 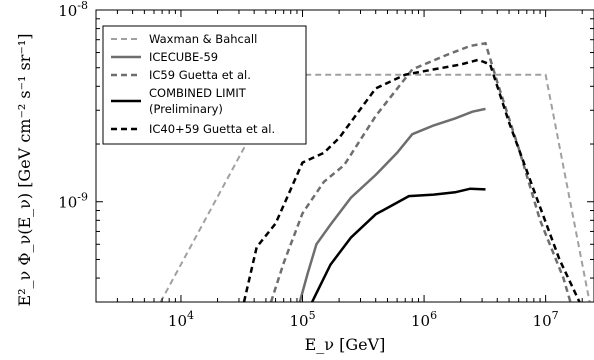 I want to click on y-tick-label-0-exponent: -9, so click(x=82, y=197).